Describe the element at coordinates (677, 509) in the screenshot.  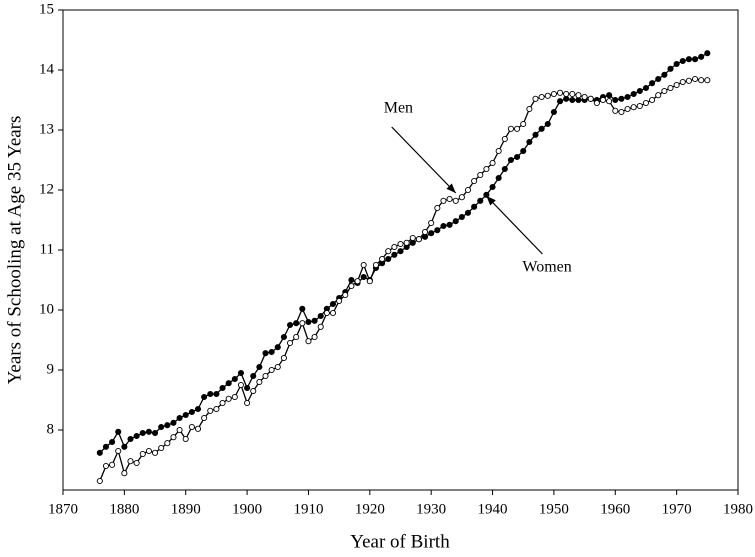
I see `x-tick-label: 1970` at that location.